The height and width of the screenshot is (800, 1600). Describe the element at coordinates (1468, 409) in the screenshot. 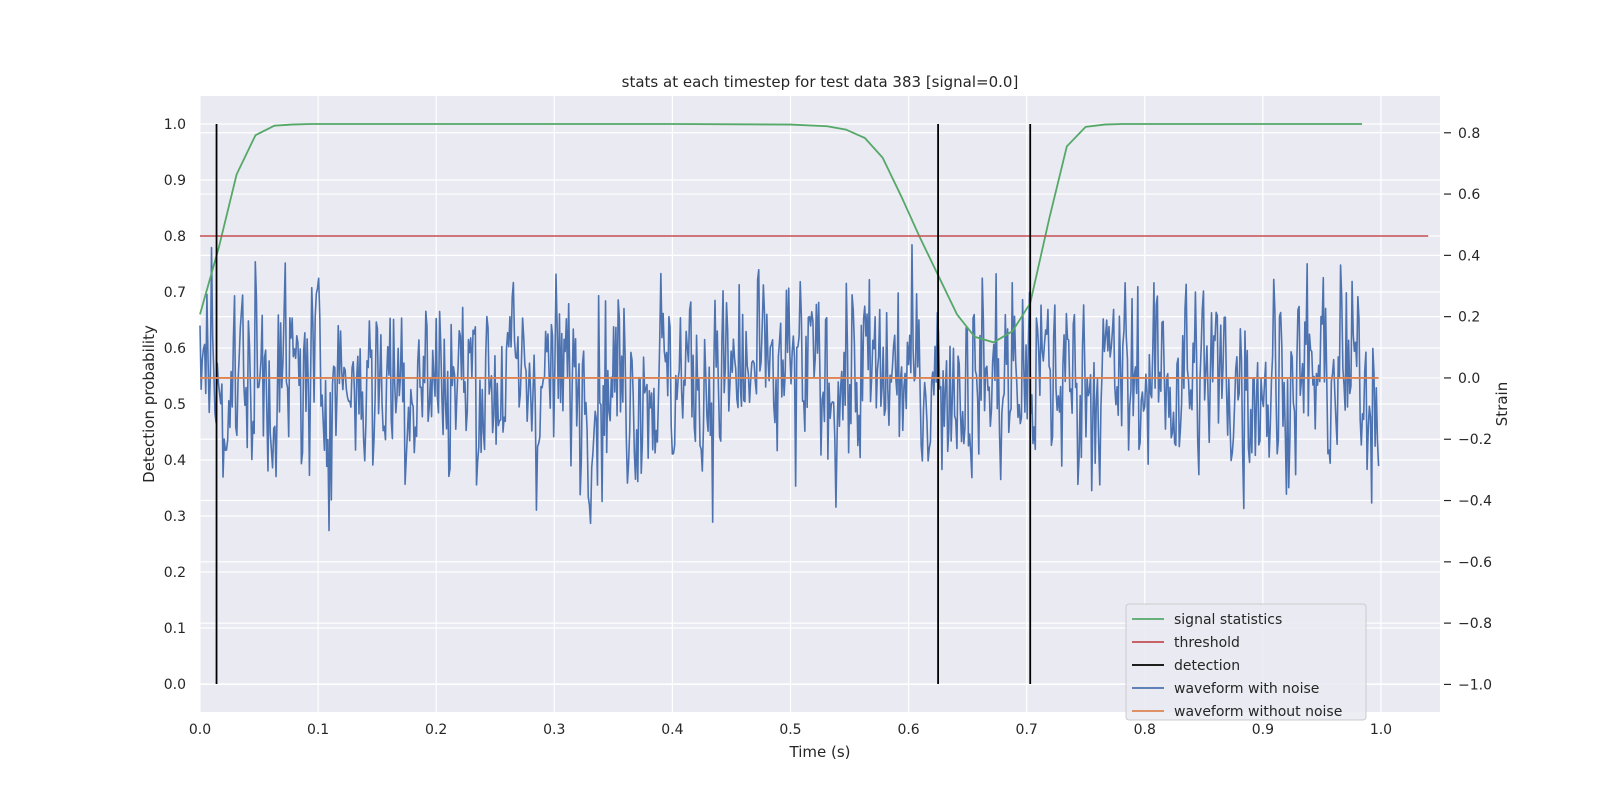

I see `right-axis-ticks: −1.0 −0.8 −0.6 −0.4 −0.2 0.0 0.2 0.4 0.6 0.8` at that location.